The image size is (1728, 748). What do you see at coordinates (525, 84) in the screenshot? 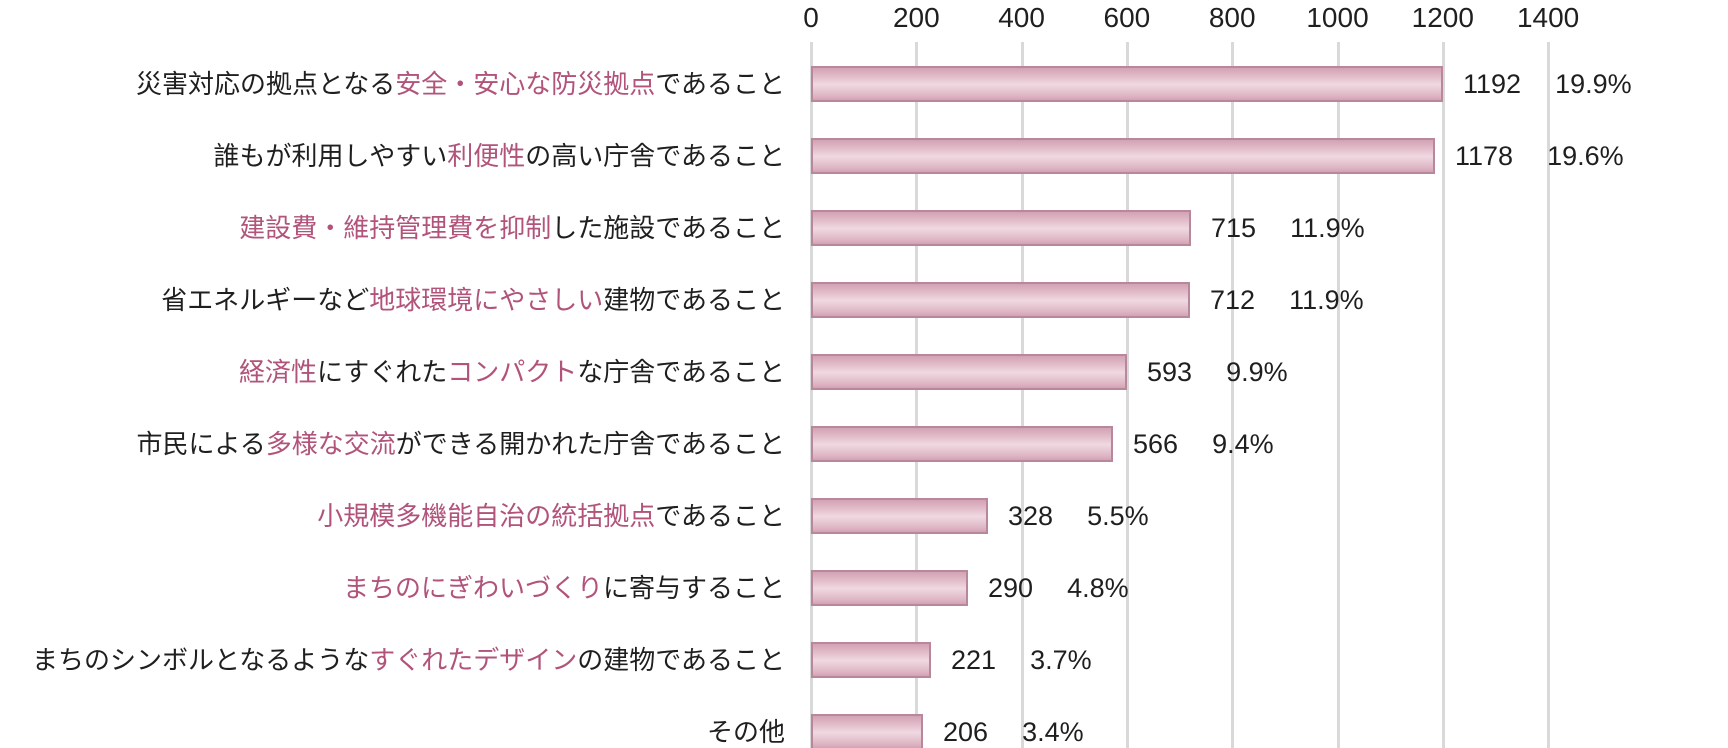
I see `category-label-emphasis: 安全・安心な防災拠点` at bounding box center [525, 84].